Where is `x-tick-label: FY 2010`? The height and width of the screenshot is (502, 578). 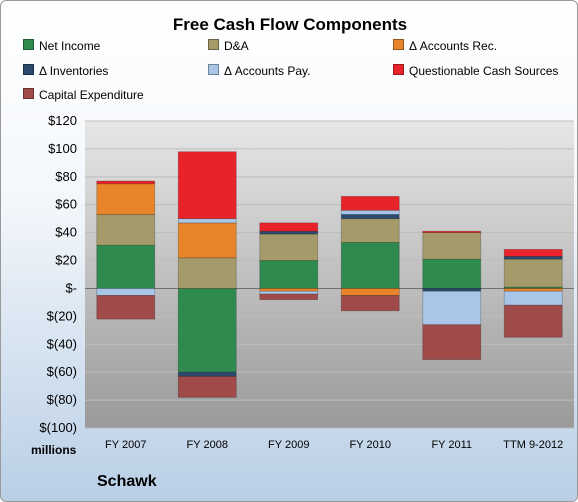
x-tick-label: FY 2010 is located at coordinates (370, 445).